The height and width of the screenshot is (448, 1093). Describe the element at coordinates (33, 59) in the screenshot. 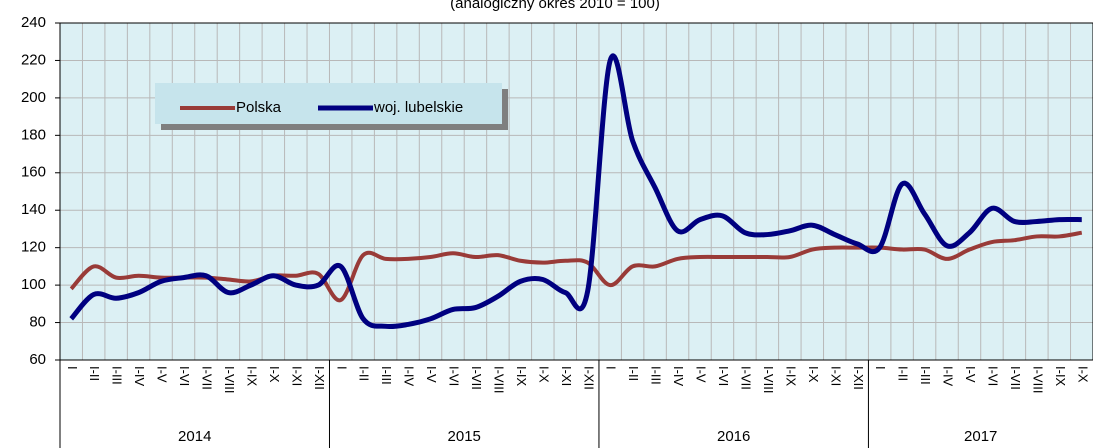

I see `y-tick-label: 220` at that location.